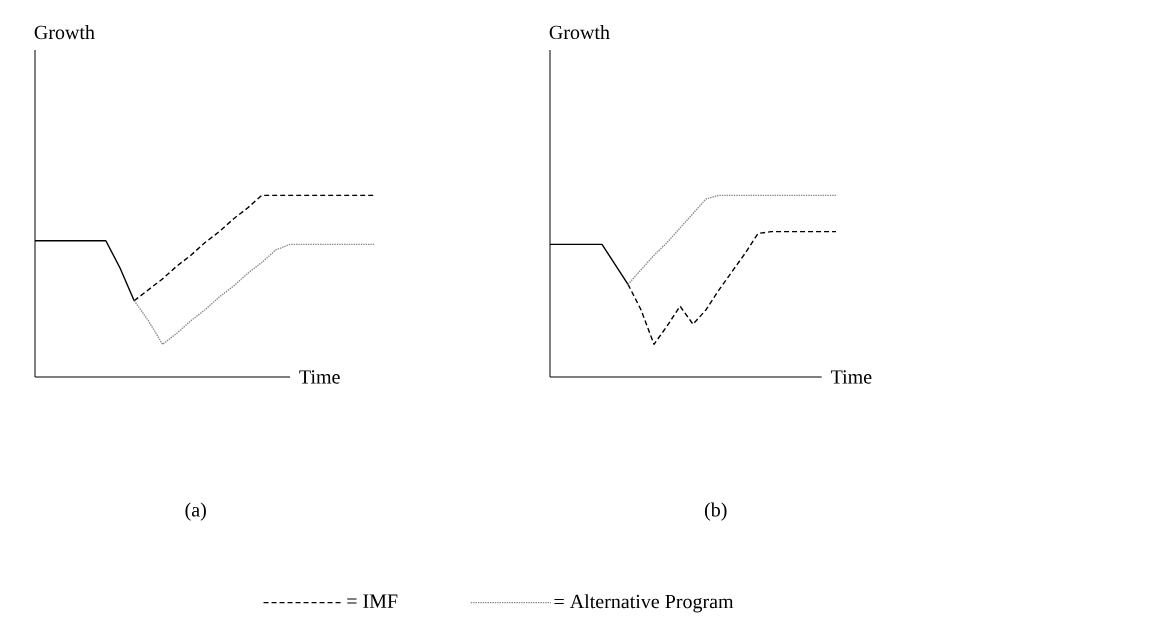 The width and height of the screenshot is (1166, 627). Describe the element at coordinates (195, 511) in the screenshot. I see `text: (a)` at that location.